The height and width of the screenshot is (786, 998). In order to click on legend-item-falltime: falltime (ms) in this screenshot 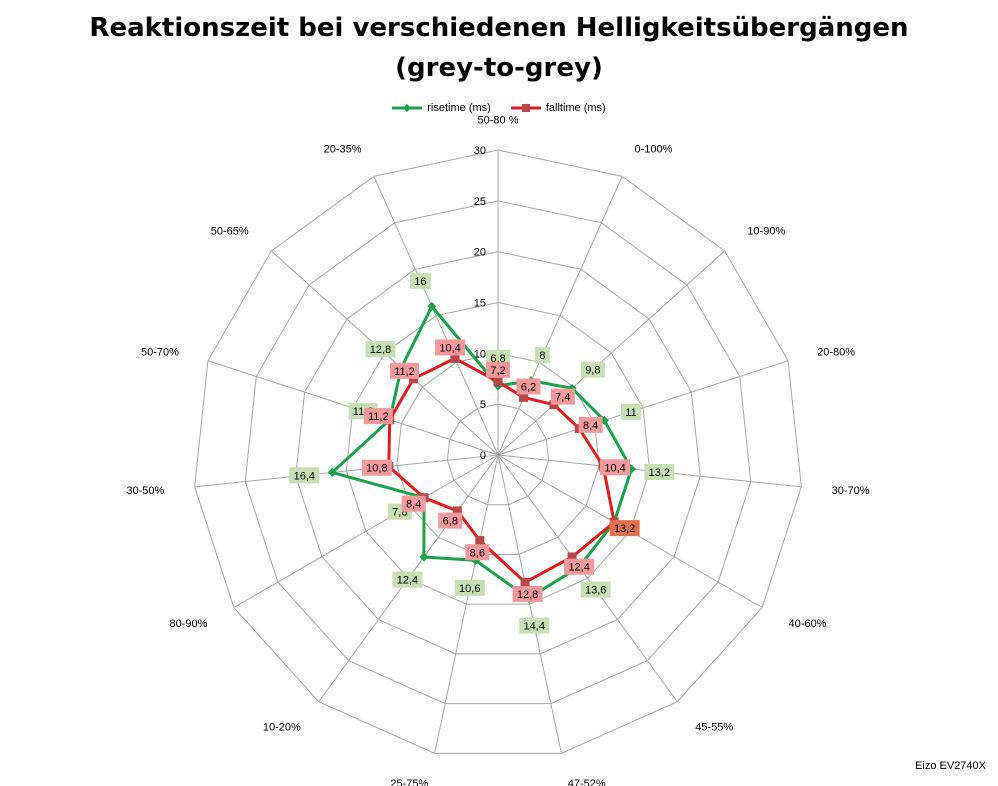, I will do `click(558, 108)`.